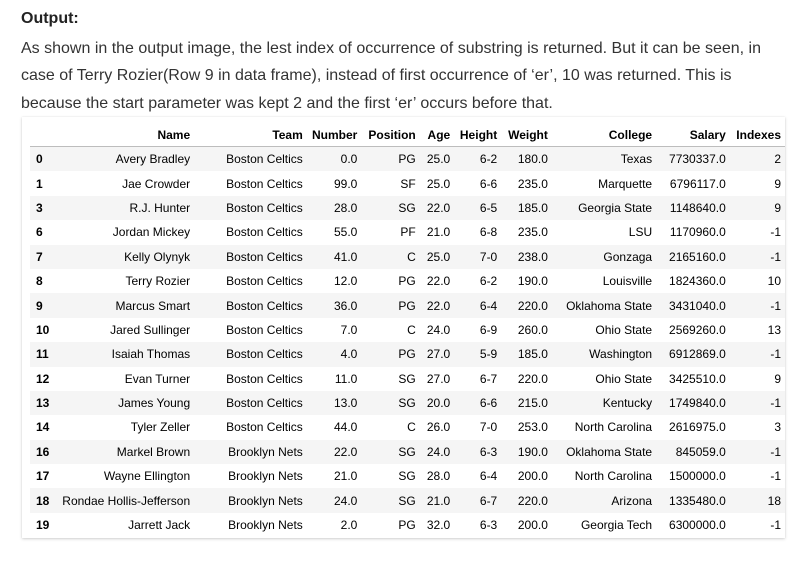 This screenshot has height=578, width=805. I want to click on cell-number: 24.0, so click(334, 500).